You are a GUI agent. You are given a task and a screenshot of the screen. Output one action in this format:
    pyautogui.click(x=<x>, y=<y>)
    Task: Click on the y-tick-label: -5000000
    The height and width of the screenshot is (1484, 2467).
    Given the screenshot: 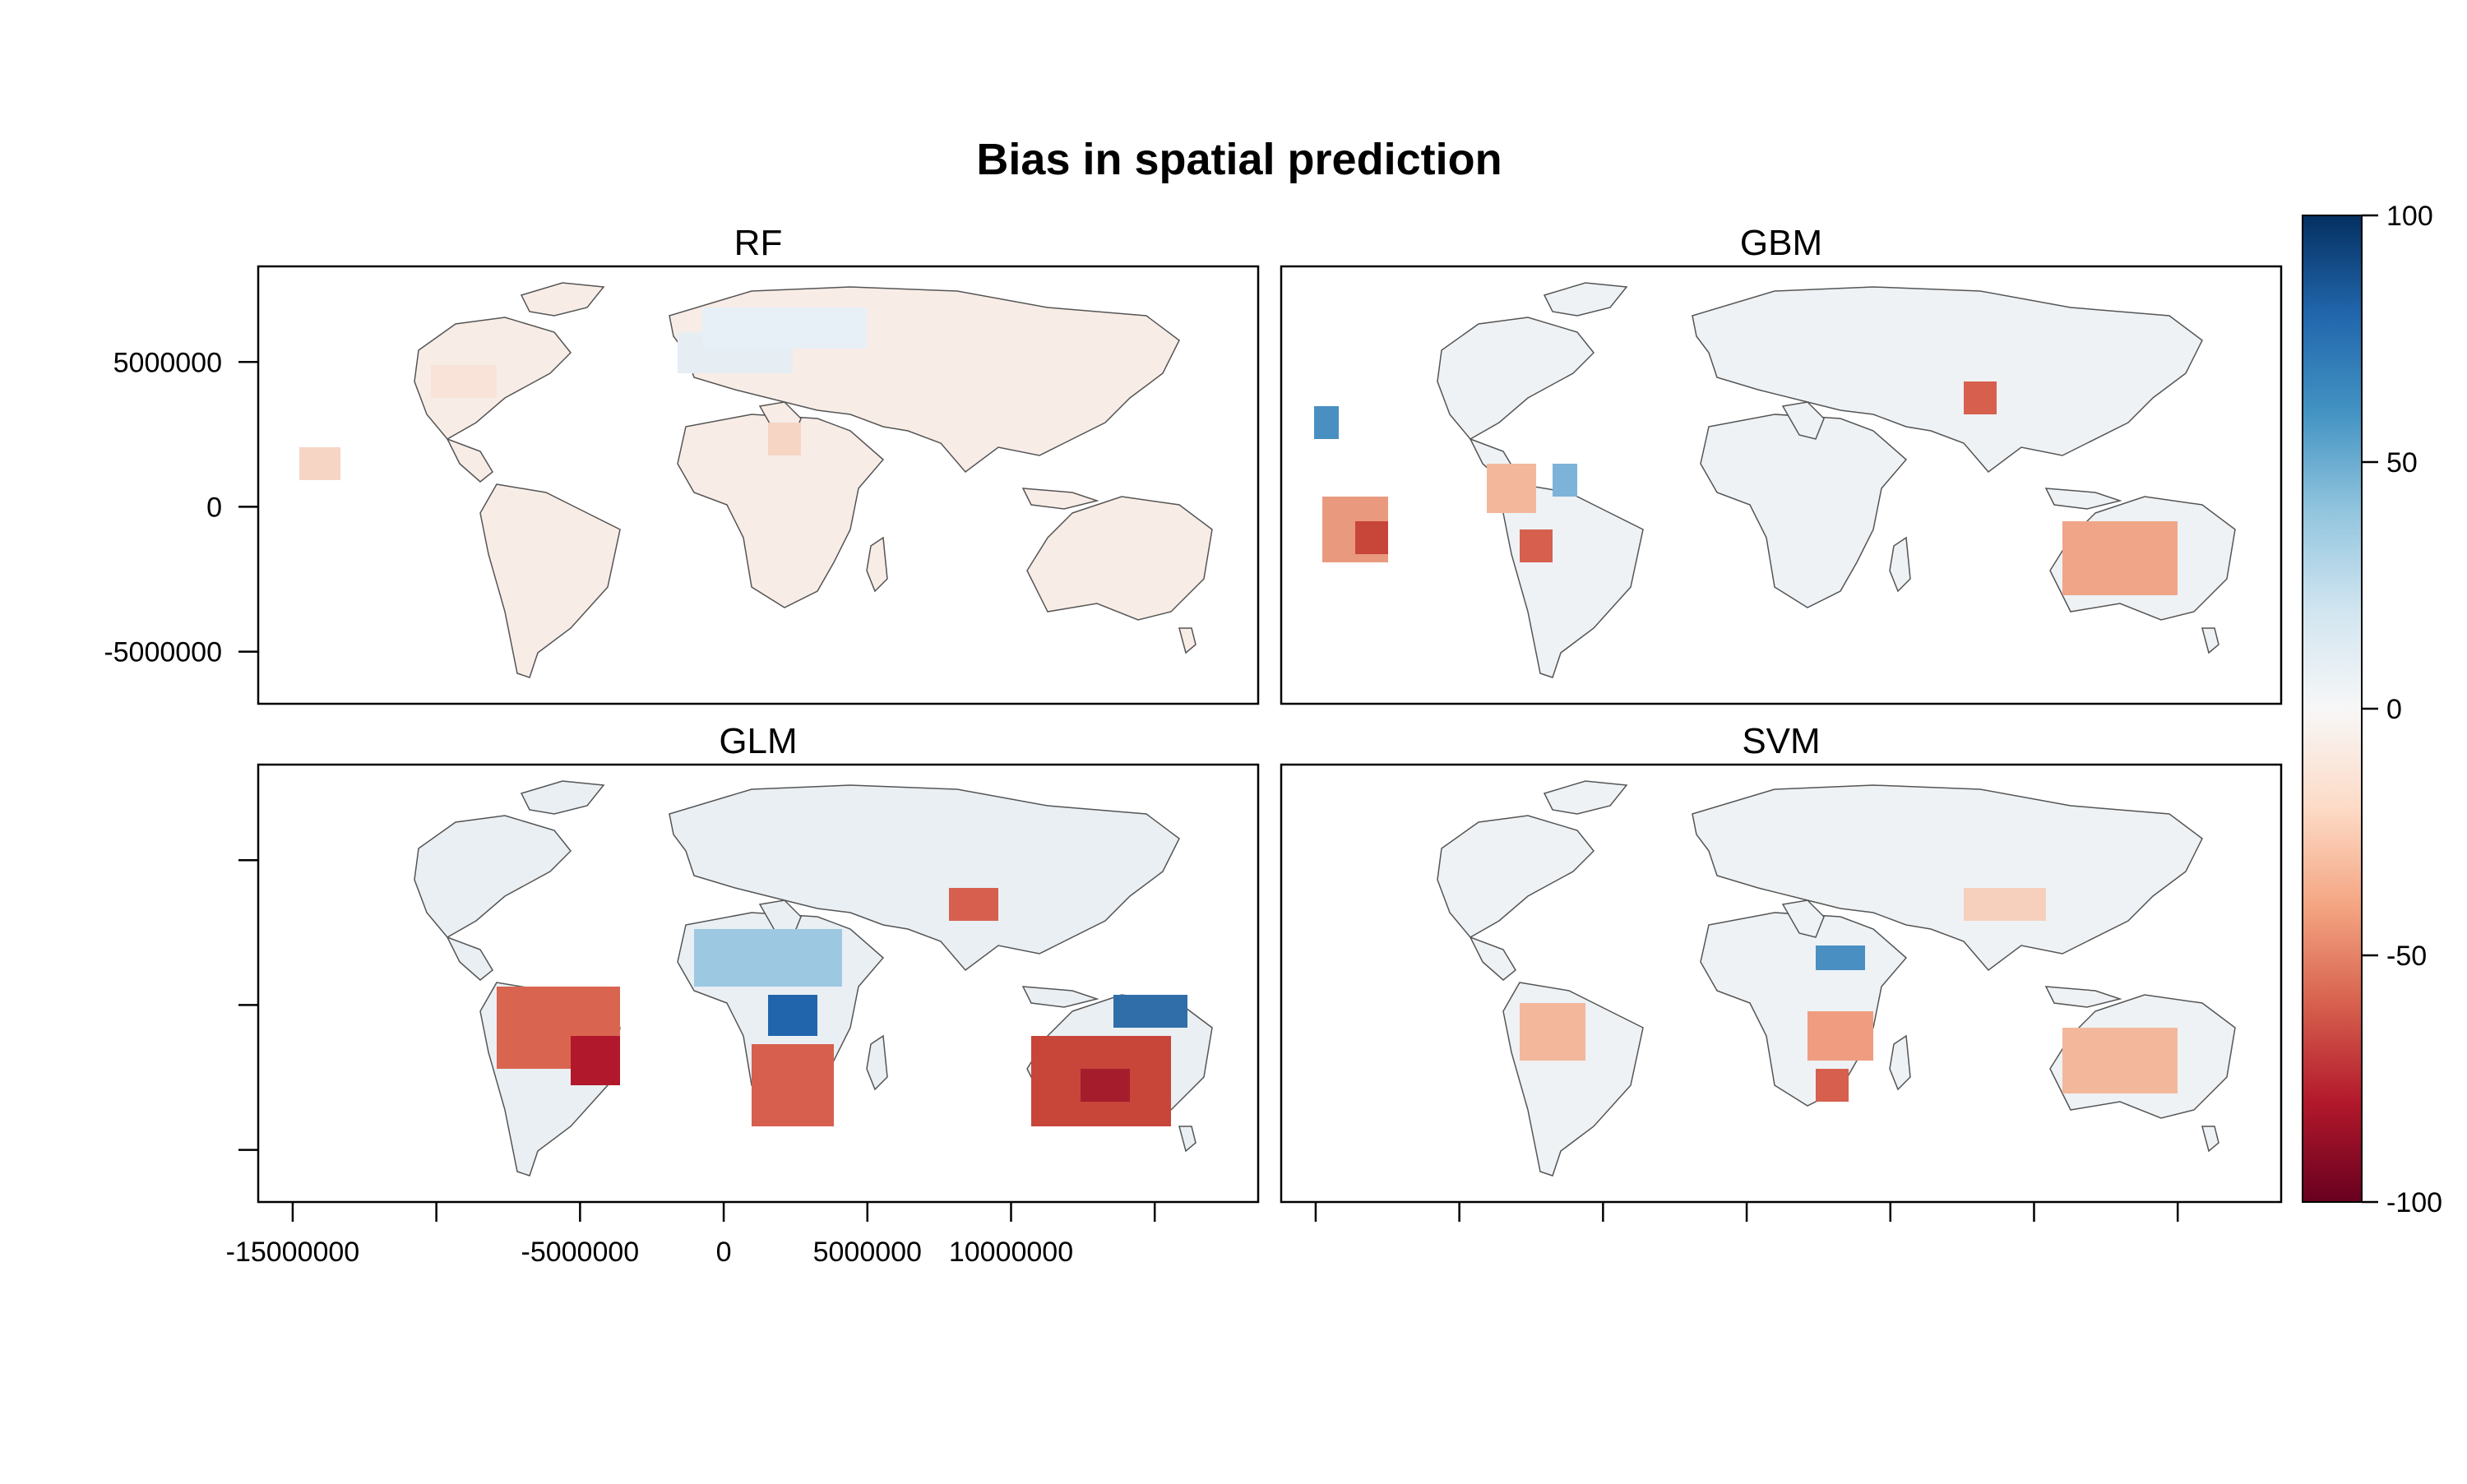 What is the action you would take?
    pyautogui.click(x=163, y=653)
    